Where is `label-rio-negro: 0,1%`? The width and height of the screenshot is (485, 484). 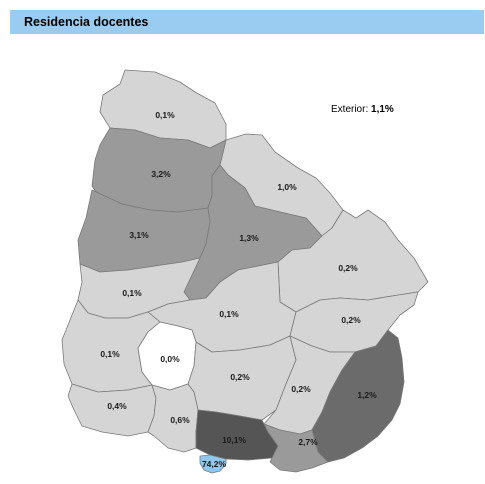
label-rio-negro: 0,1% is located at coordinates (132, 293).